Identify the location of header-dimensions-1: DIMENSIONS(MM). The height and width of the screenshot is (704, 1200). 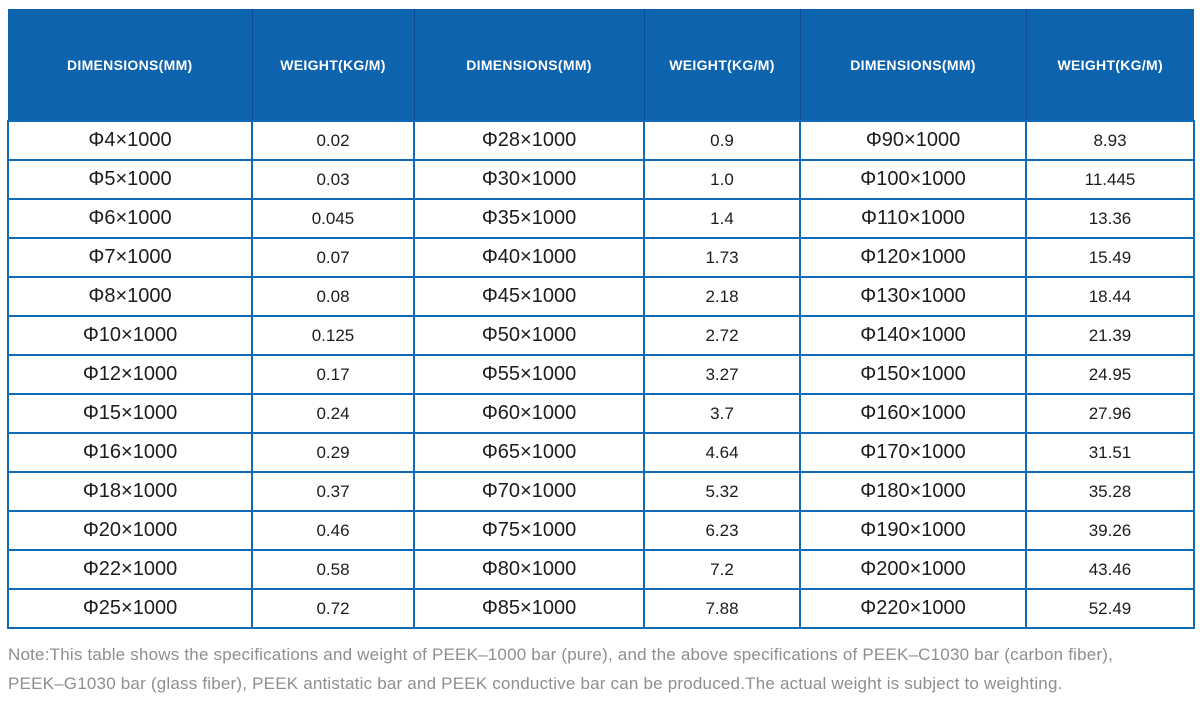
(130, 65).